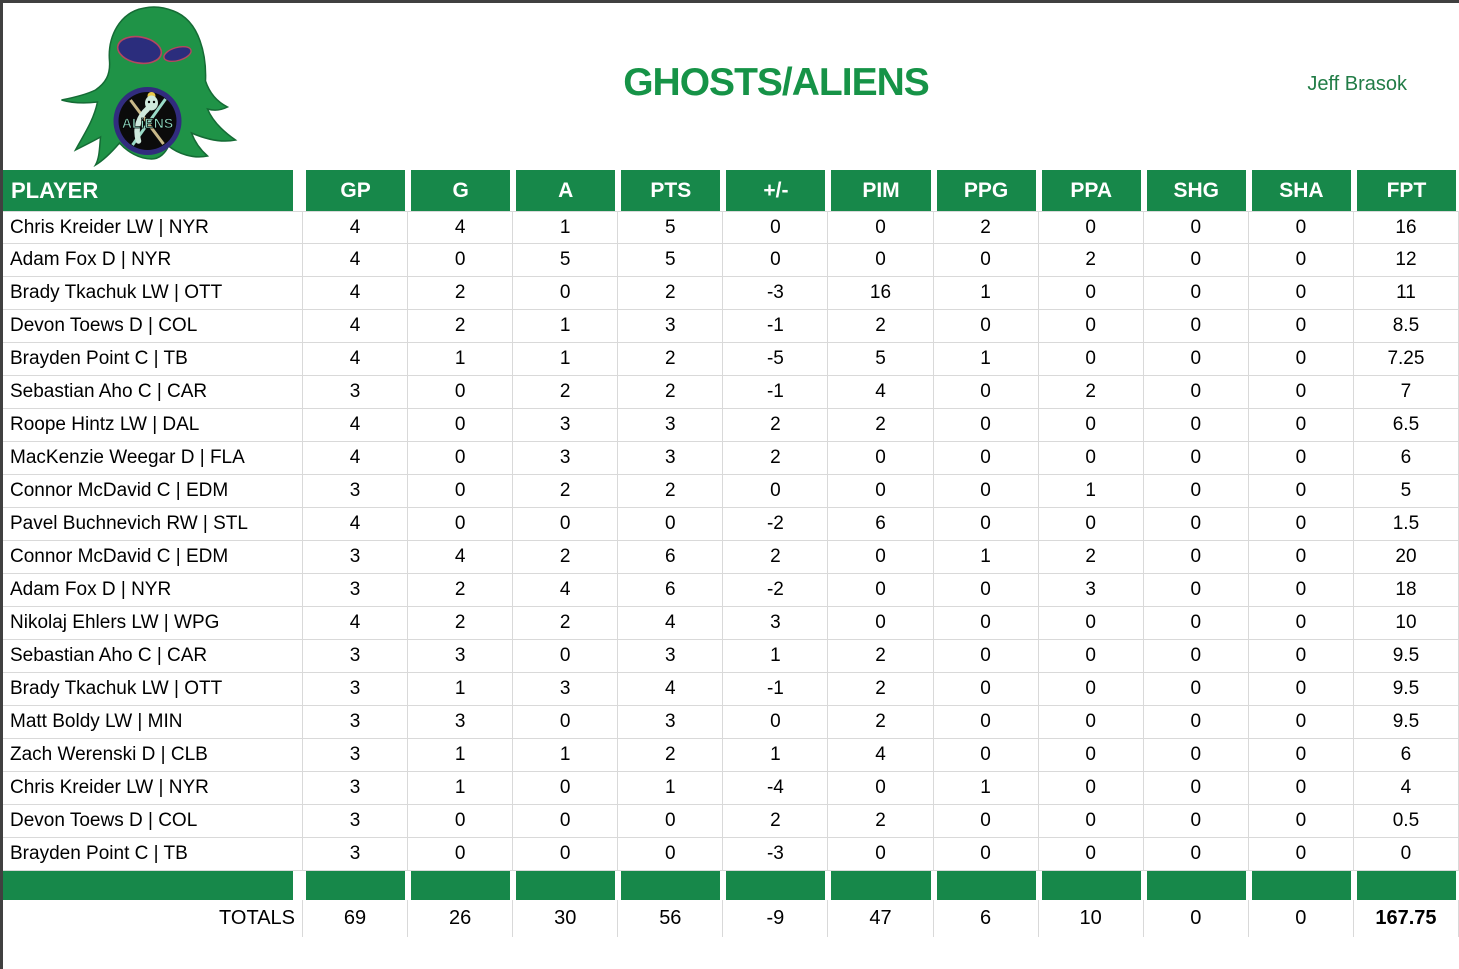 The image size is (1459, 969). What do you see at coordinates (1091, 190) in the screenshot?
I see `header-ppa: PPA` at bounding box center [1091, 190].